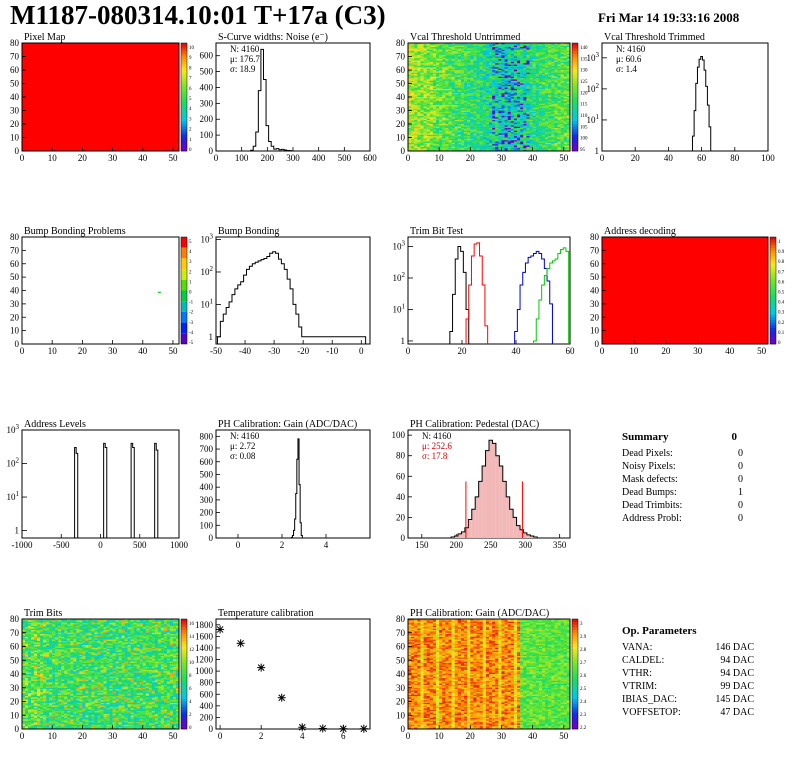 This screenshot has width=796, height=772. What do you see at coordinates (184, 290) in the screenshot?
I see `colorbar` at bounding box center [184, 290].